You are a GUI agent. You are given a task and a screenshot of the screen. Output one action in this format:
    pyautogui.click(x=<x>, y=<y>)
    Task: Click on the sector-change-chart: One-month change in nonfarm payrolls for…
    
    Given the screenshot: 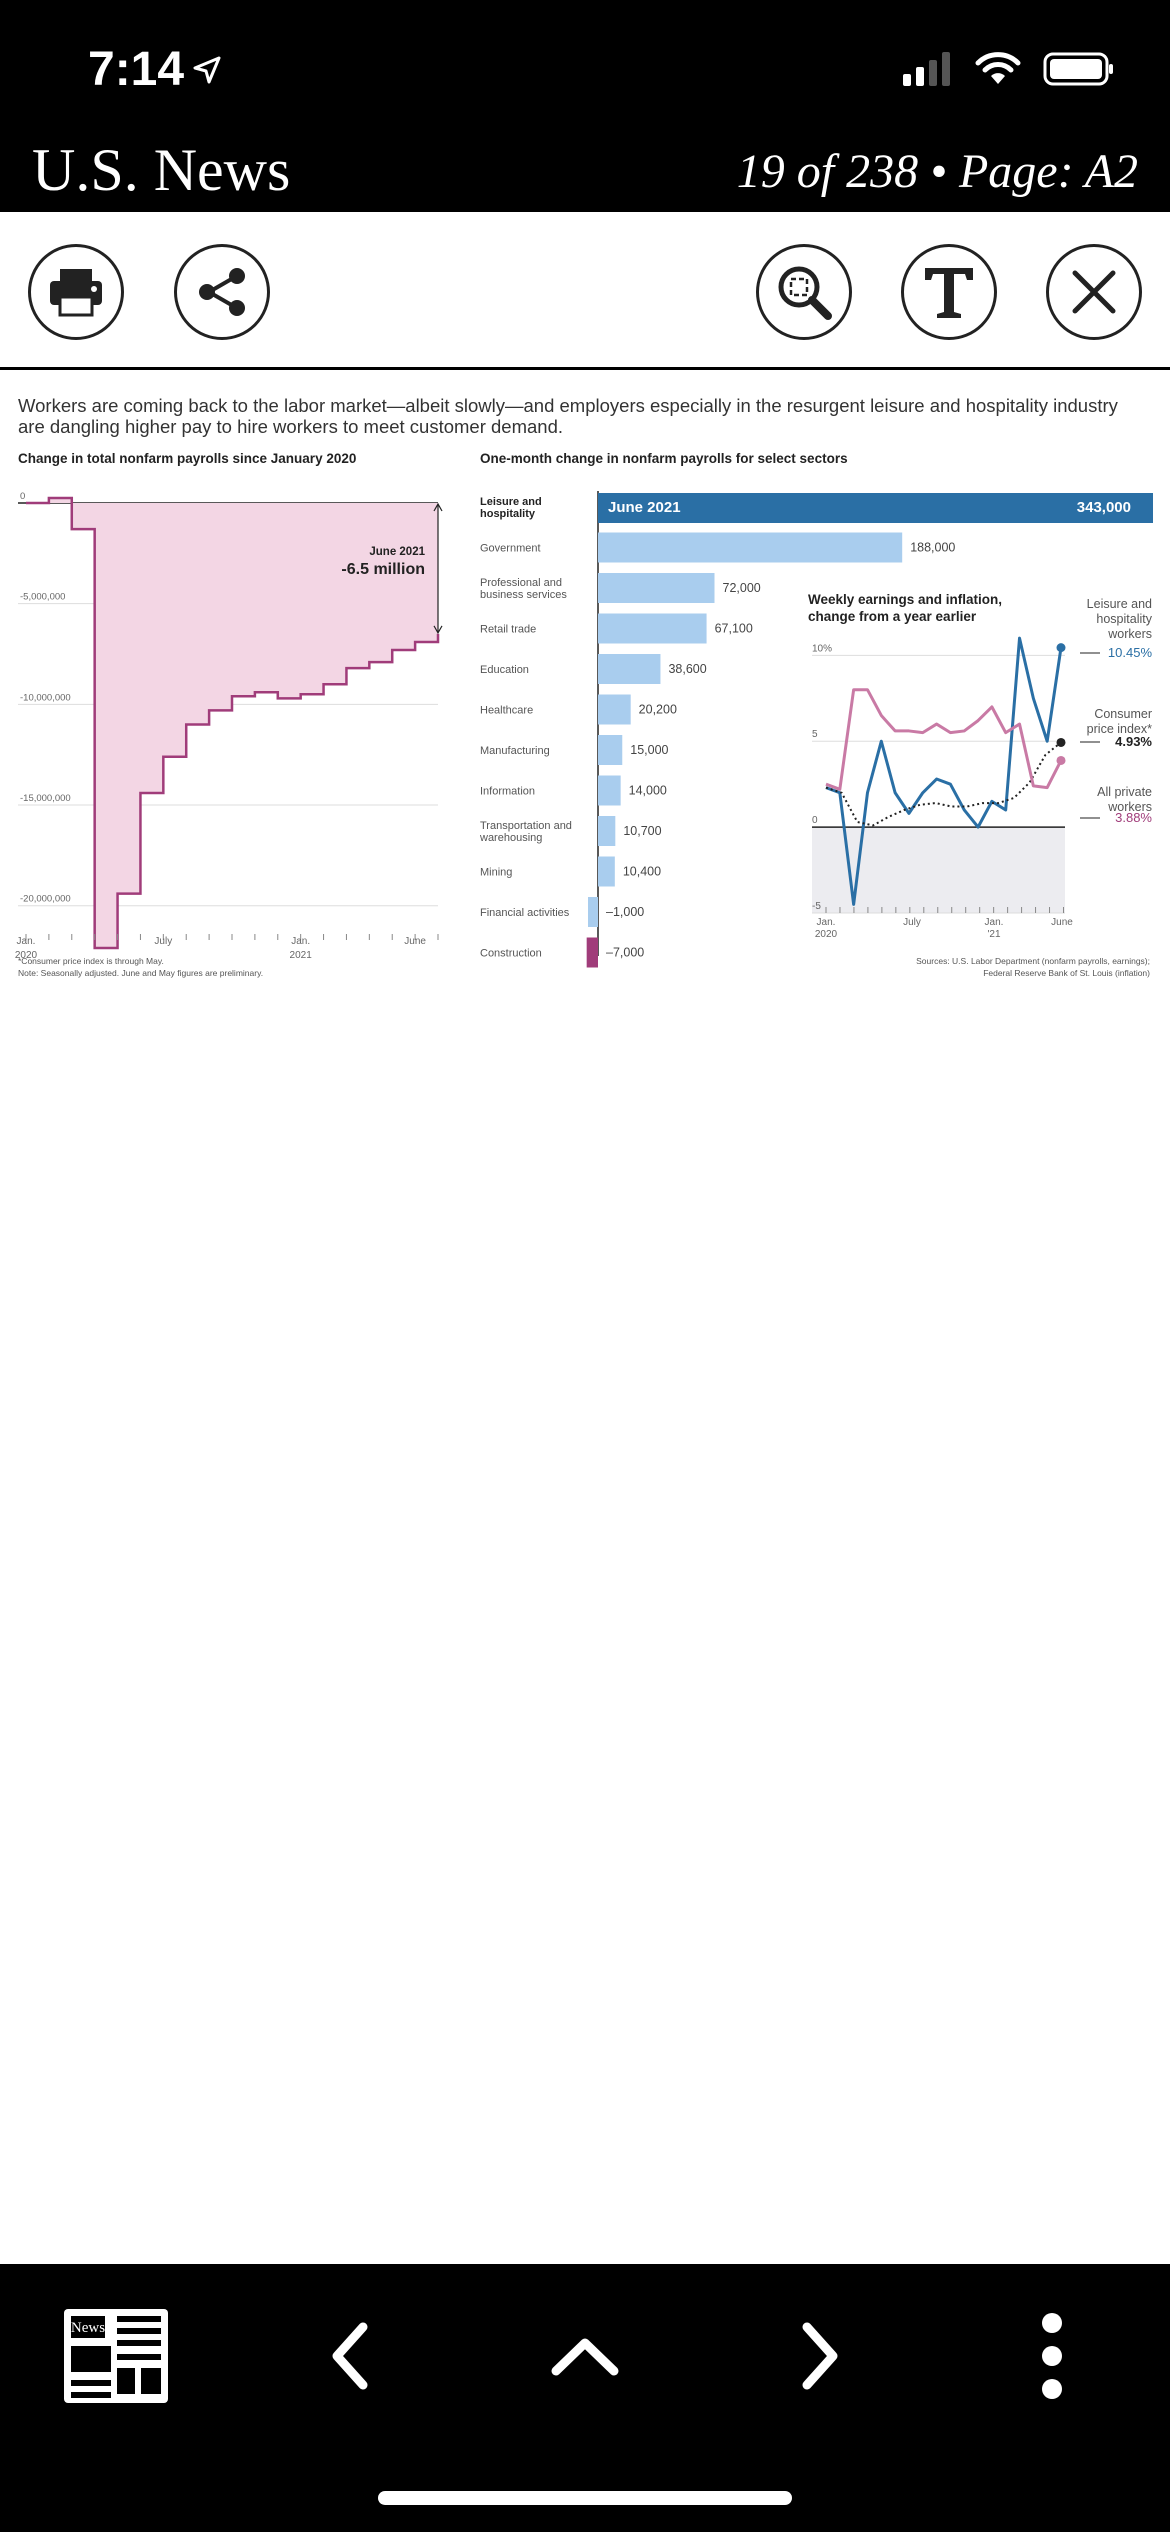 What is the action you would take?
    pyautogui.click(x=816, y=709)
    